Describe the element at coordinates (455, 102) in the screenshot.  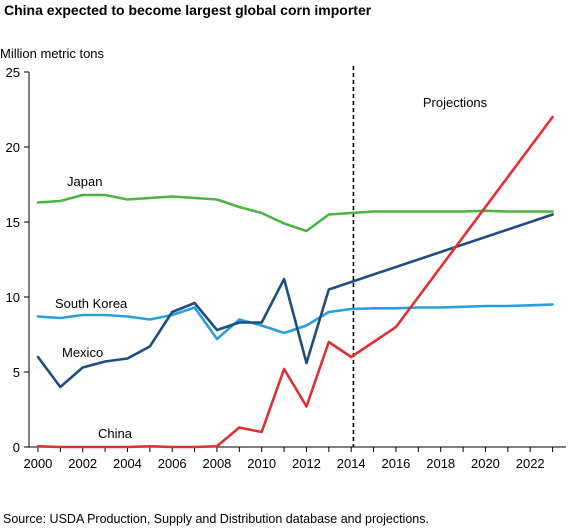
I see `projections-label: Projections` at that location.